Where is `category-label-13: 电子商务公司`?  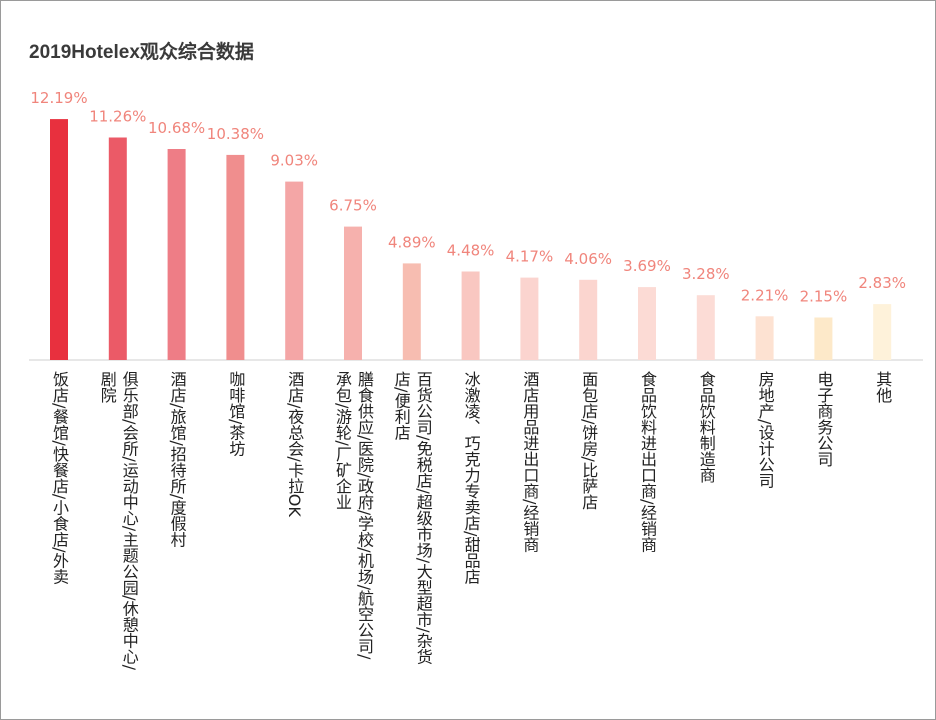
category-label-13: 电子商务公司 is located at coordinates (824, 419).